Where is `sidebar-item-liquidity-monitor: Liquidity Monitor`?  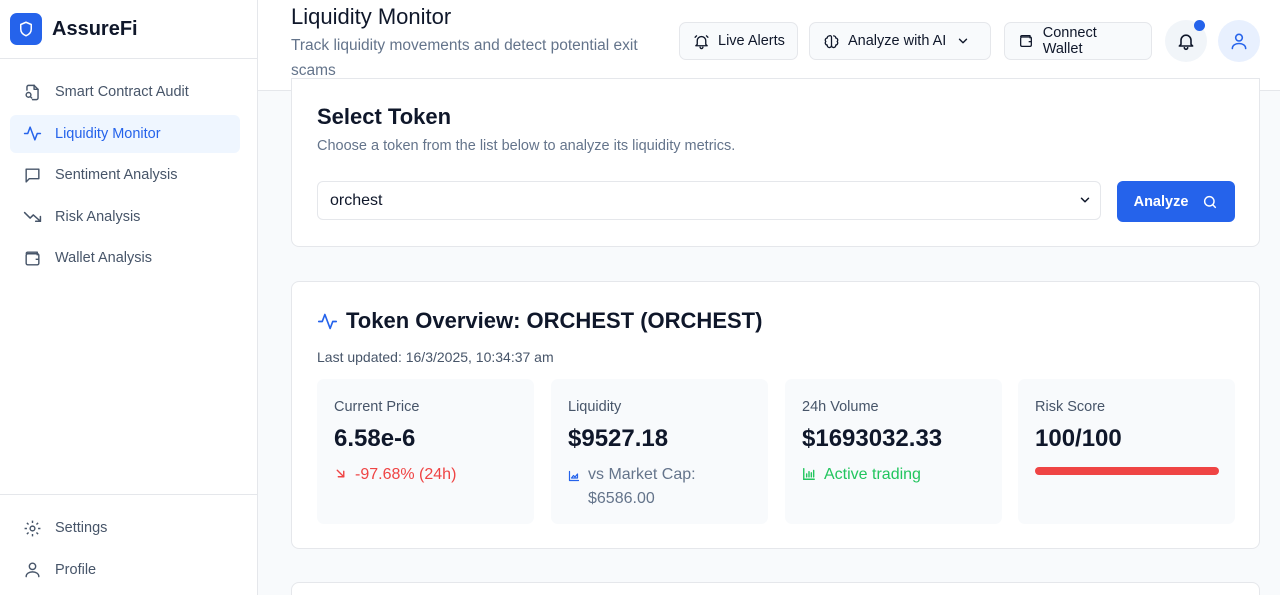 sidebar-item-liquidity-monitor: Liquidity Monitor is located at coordinates (125, 133).